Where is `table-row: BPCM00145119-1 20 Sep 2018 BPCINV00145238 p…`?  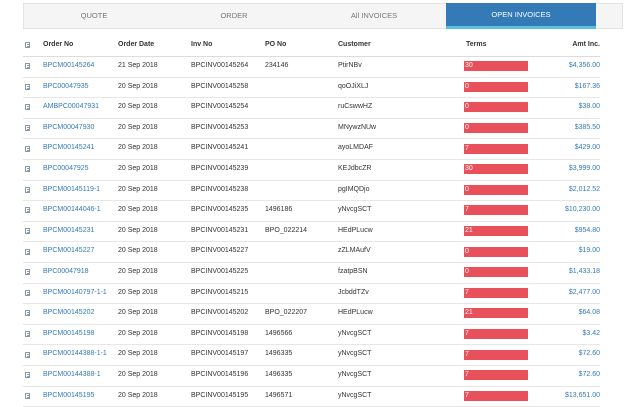
table-row: BPCM00145119-1 20 Sep 2018 BPCINV00145238 p… is located at coordinates (311, 191).